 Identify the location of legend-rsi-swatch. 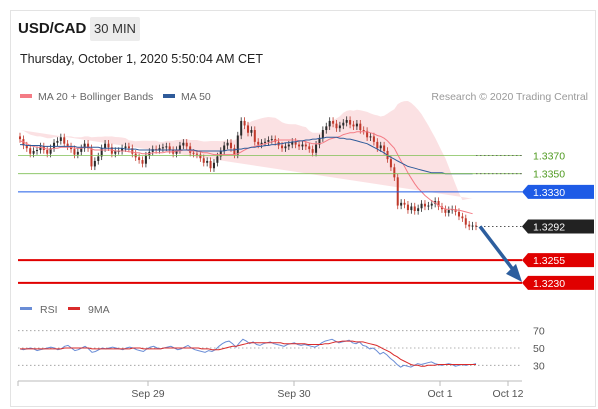
(26, 308).